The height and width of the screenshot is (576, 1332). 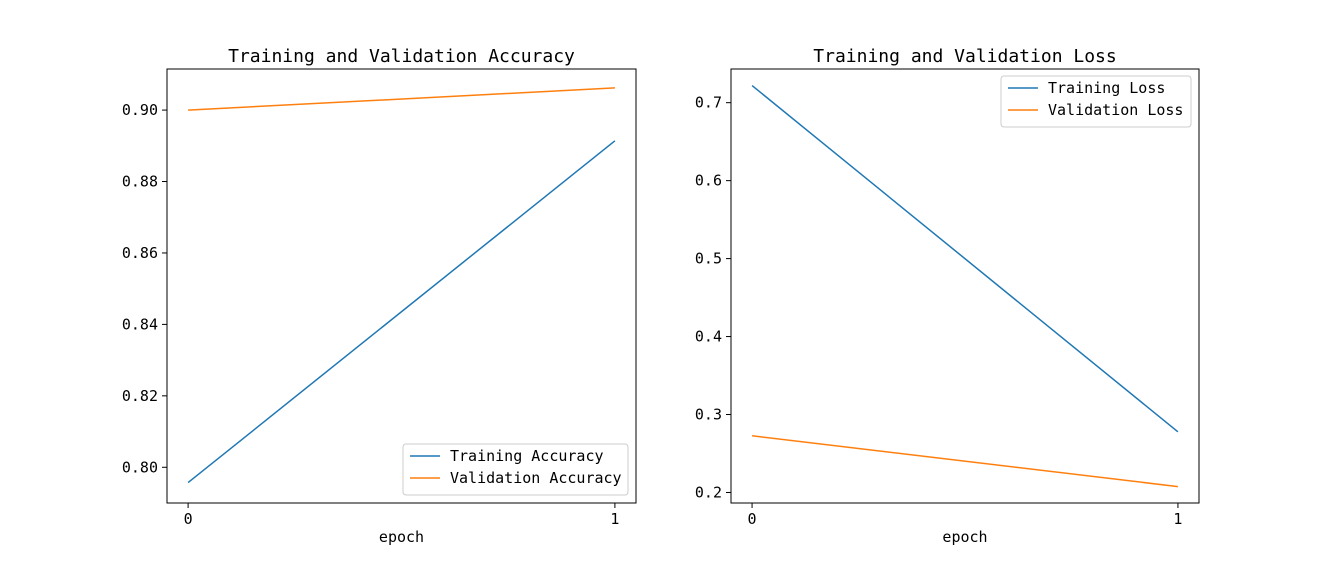 I want to click on legend: Training Loss Validation Loss, so click(x=1096, y=101).